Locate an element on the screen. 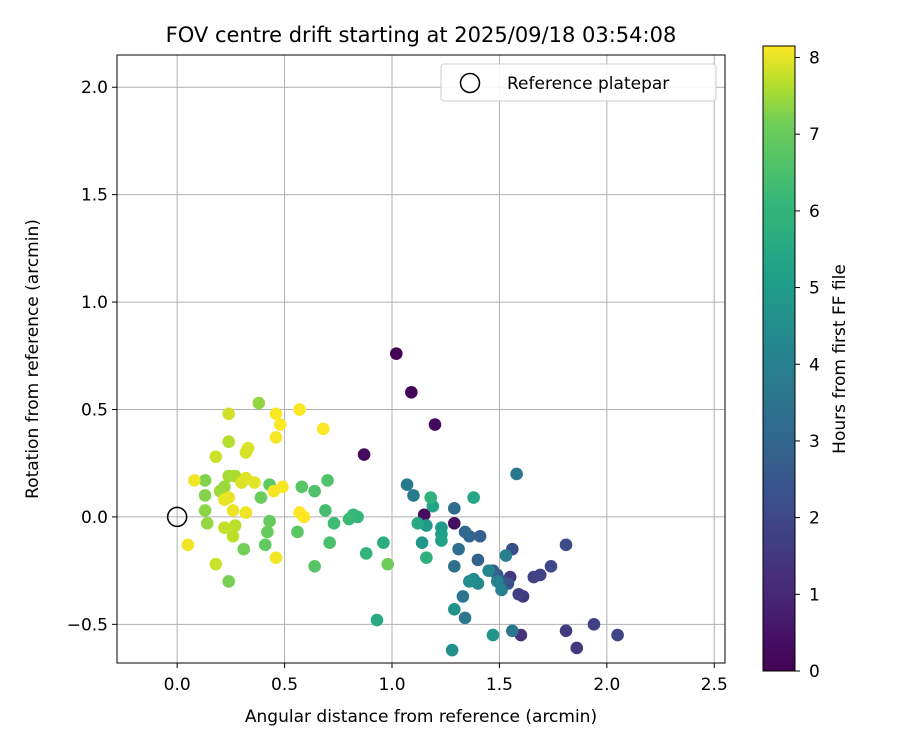 The image size is (900, 750). legend-box is located at coordinates (578, 82).